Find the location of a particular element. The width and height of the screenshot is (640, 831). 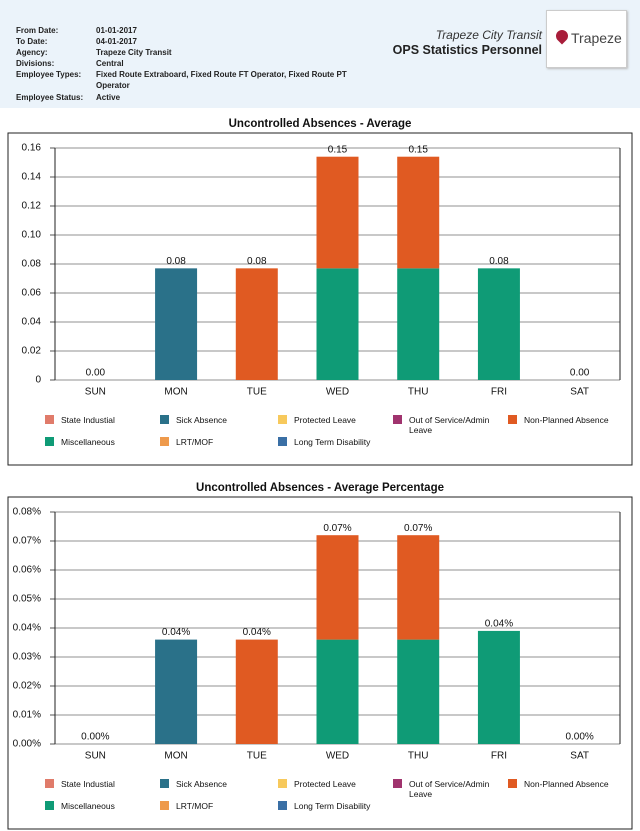

y-tick-label: 0.05% is located at coordinates (27, 599).